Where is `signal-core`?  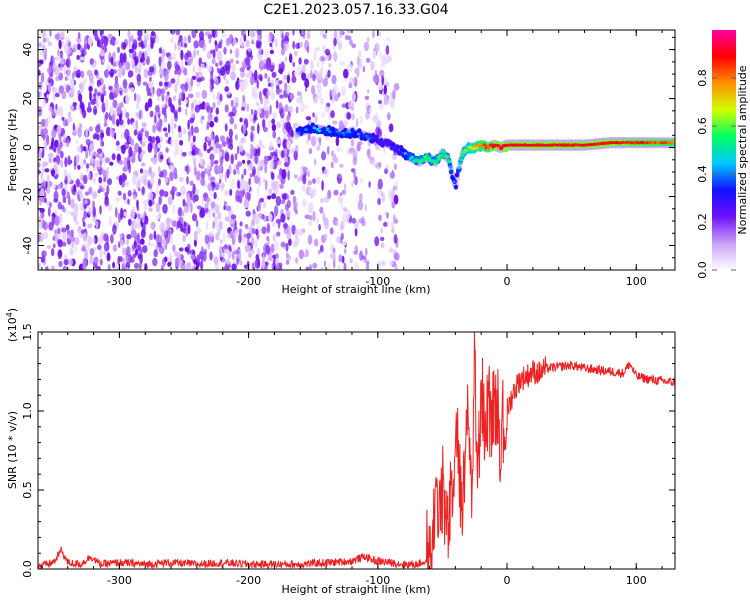 signal-core is located at coordinates (451, 172).